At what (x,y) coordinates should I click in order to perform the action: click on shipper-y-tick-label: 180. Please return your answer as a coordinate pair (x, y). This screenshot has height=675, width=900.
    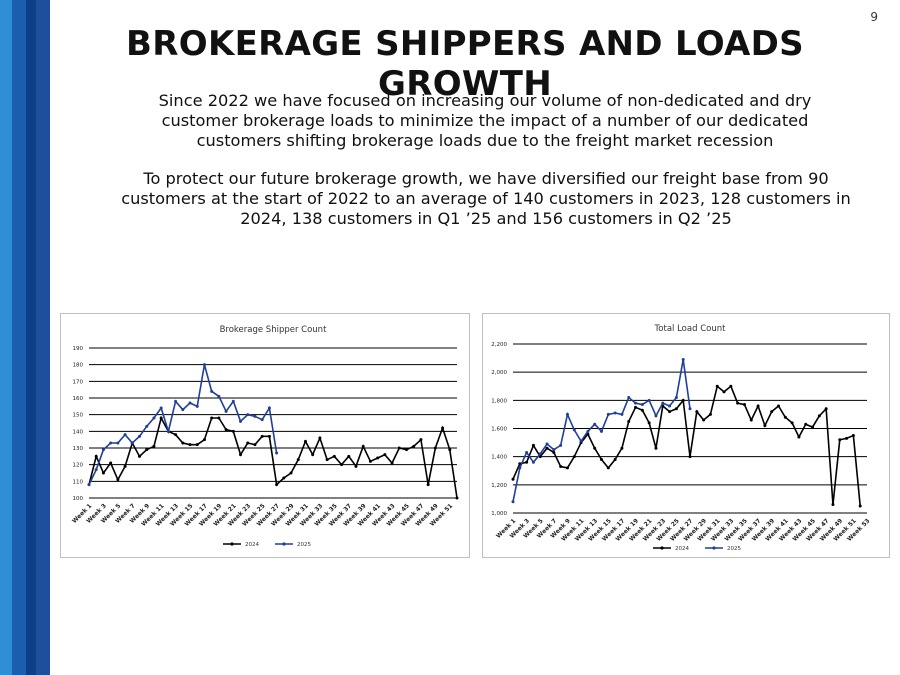
    Looking at the image, I should click on (78, 366).